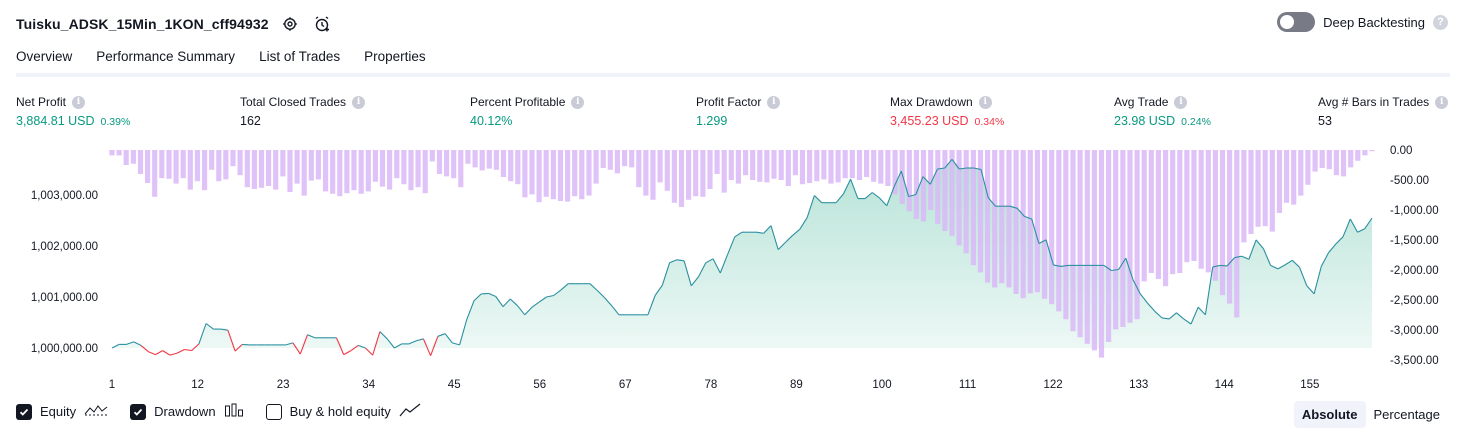  Describe the element at coordinates (138, 411) in the screenshot. I see `drawdown-checkbox` at that location.